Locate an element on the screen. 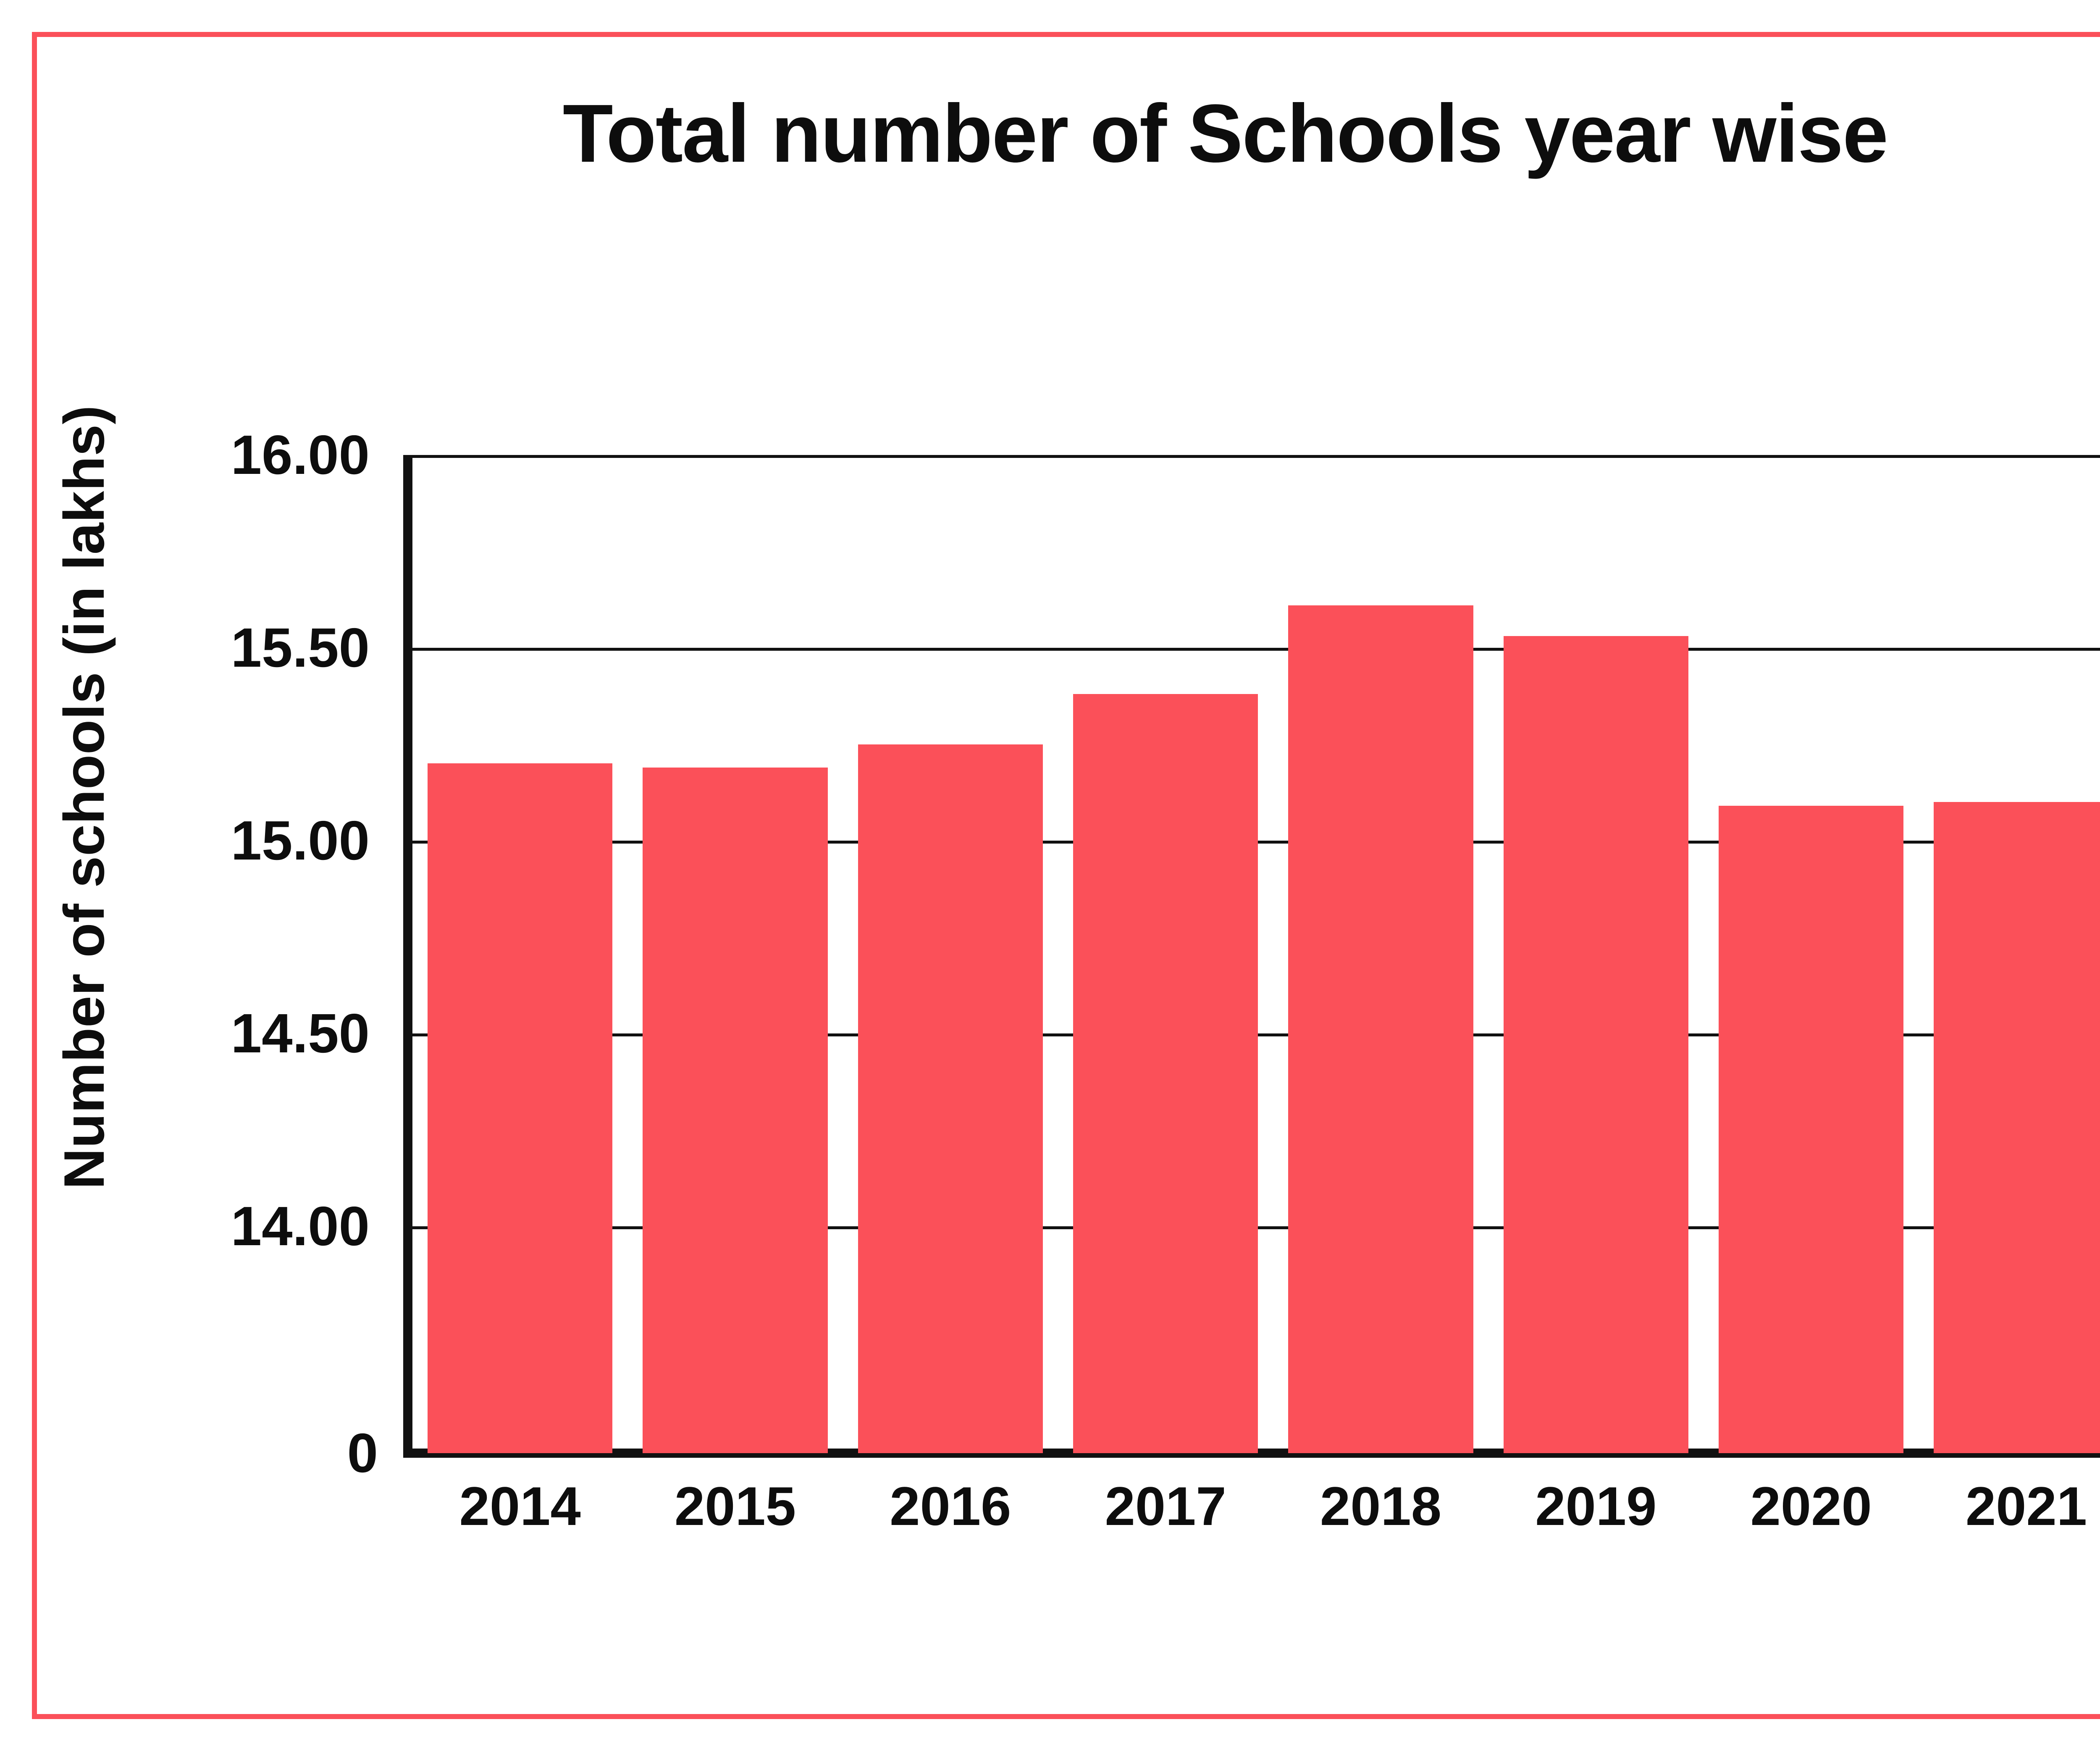 This screenshot has height=1751, width=2100. x-axis-tick-label: 2018 is located at coordinates (1381, 1506).